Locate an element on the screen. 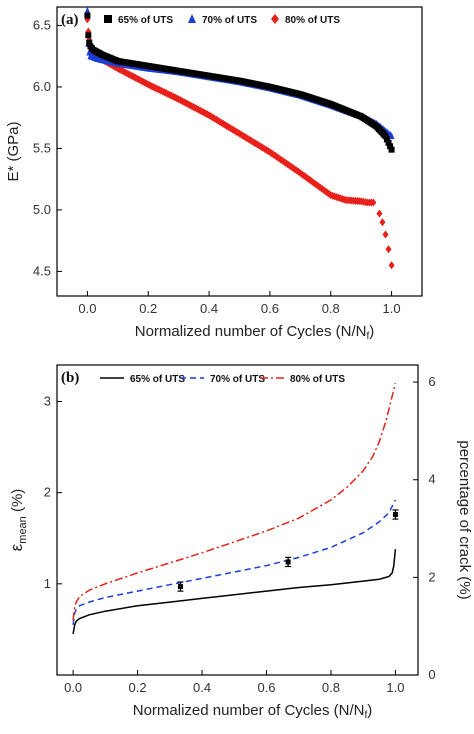  y-tick-label: 6.0 is located at coordinates (42, 86).